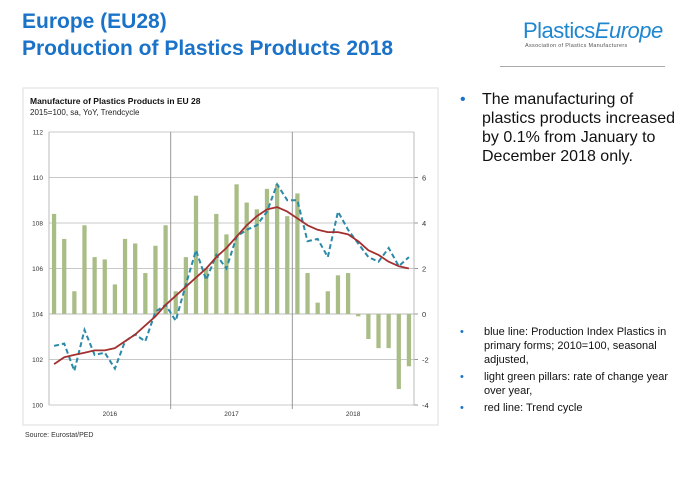 This screenshot has width=687, height=496. What do you see at coordinates (85, 112) in the screenshot?
I see `chart-subtitle: 2015=100, sa, YoY, Trendcycle` at bounding box center [85, 112].